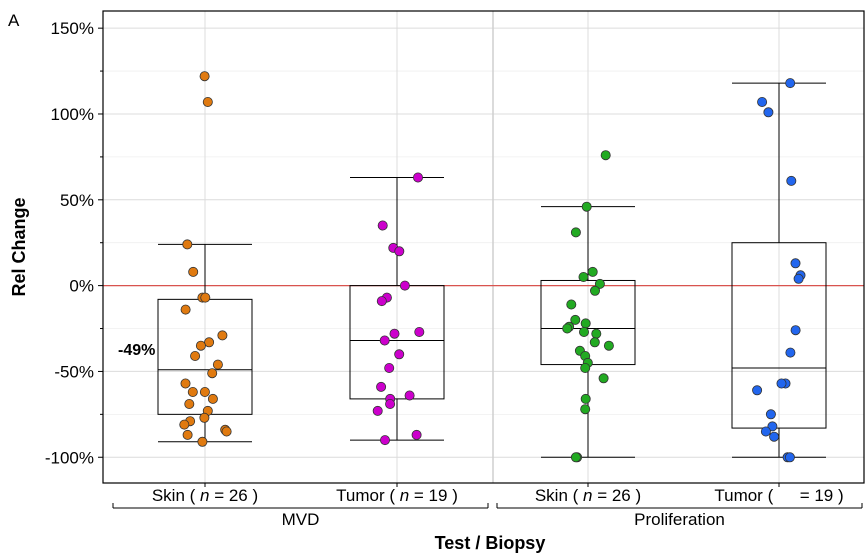  Describe the element at coordinates (789, 495) in the screenshot. I see `x-label-gap` at that location.